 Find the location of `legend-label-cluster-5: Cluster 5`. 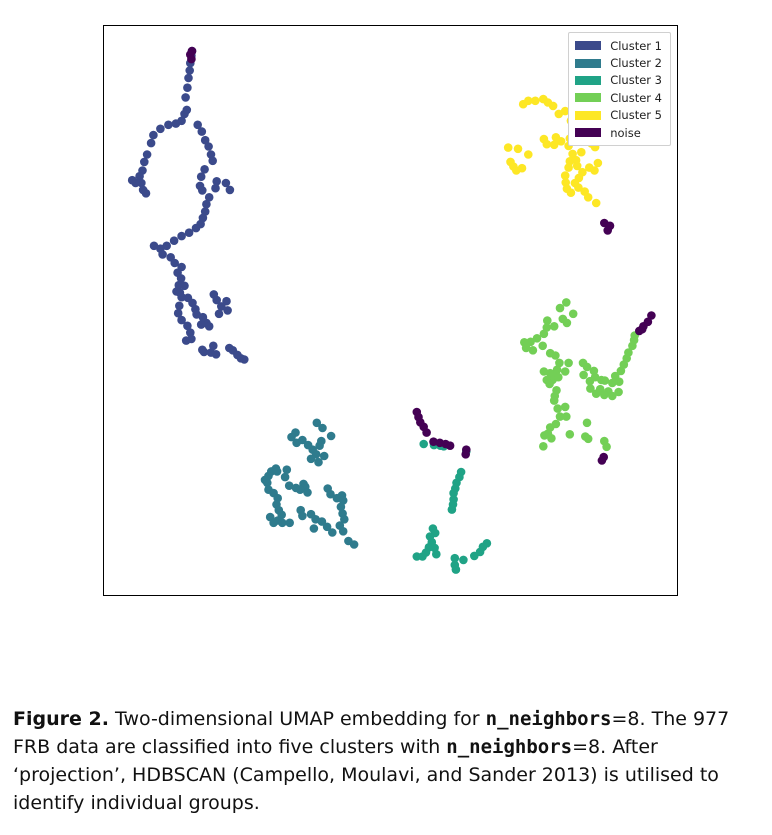

legend-label-cluster-5: Cluster 5 is located at coordinates (636, 115).